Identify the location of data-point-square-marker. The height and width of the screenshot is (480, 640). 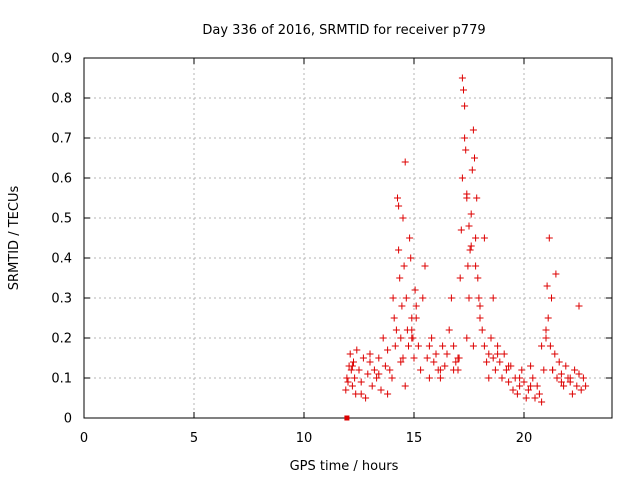
(347, 418).